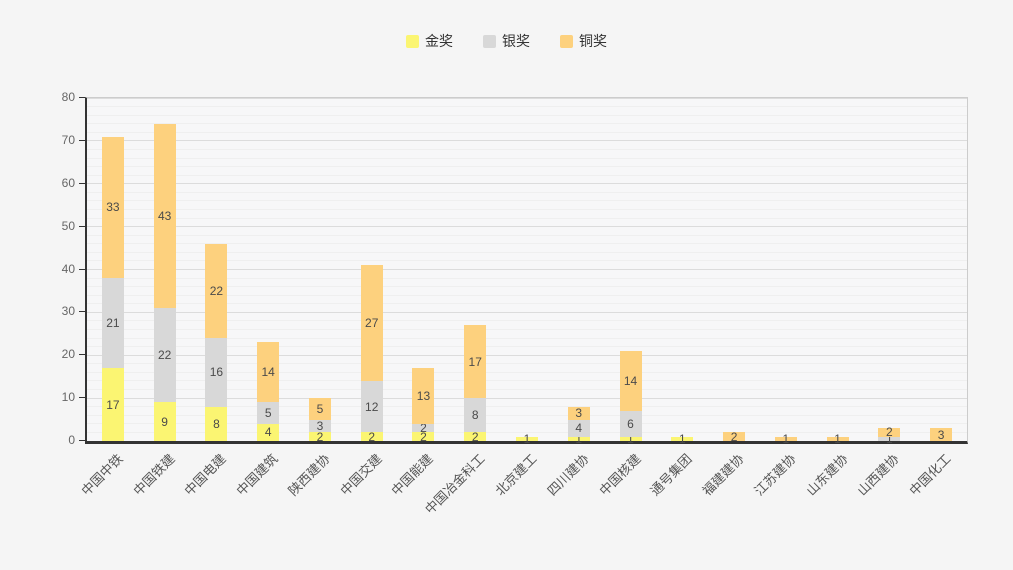 The height and width of the screenshot is (570, 1013). What do you see at coordinates (516, 41) in the screenshot?
I see `legend-label-silver: 银奖` at bounding box center [516, 41].